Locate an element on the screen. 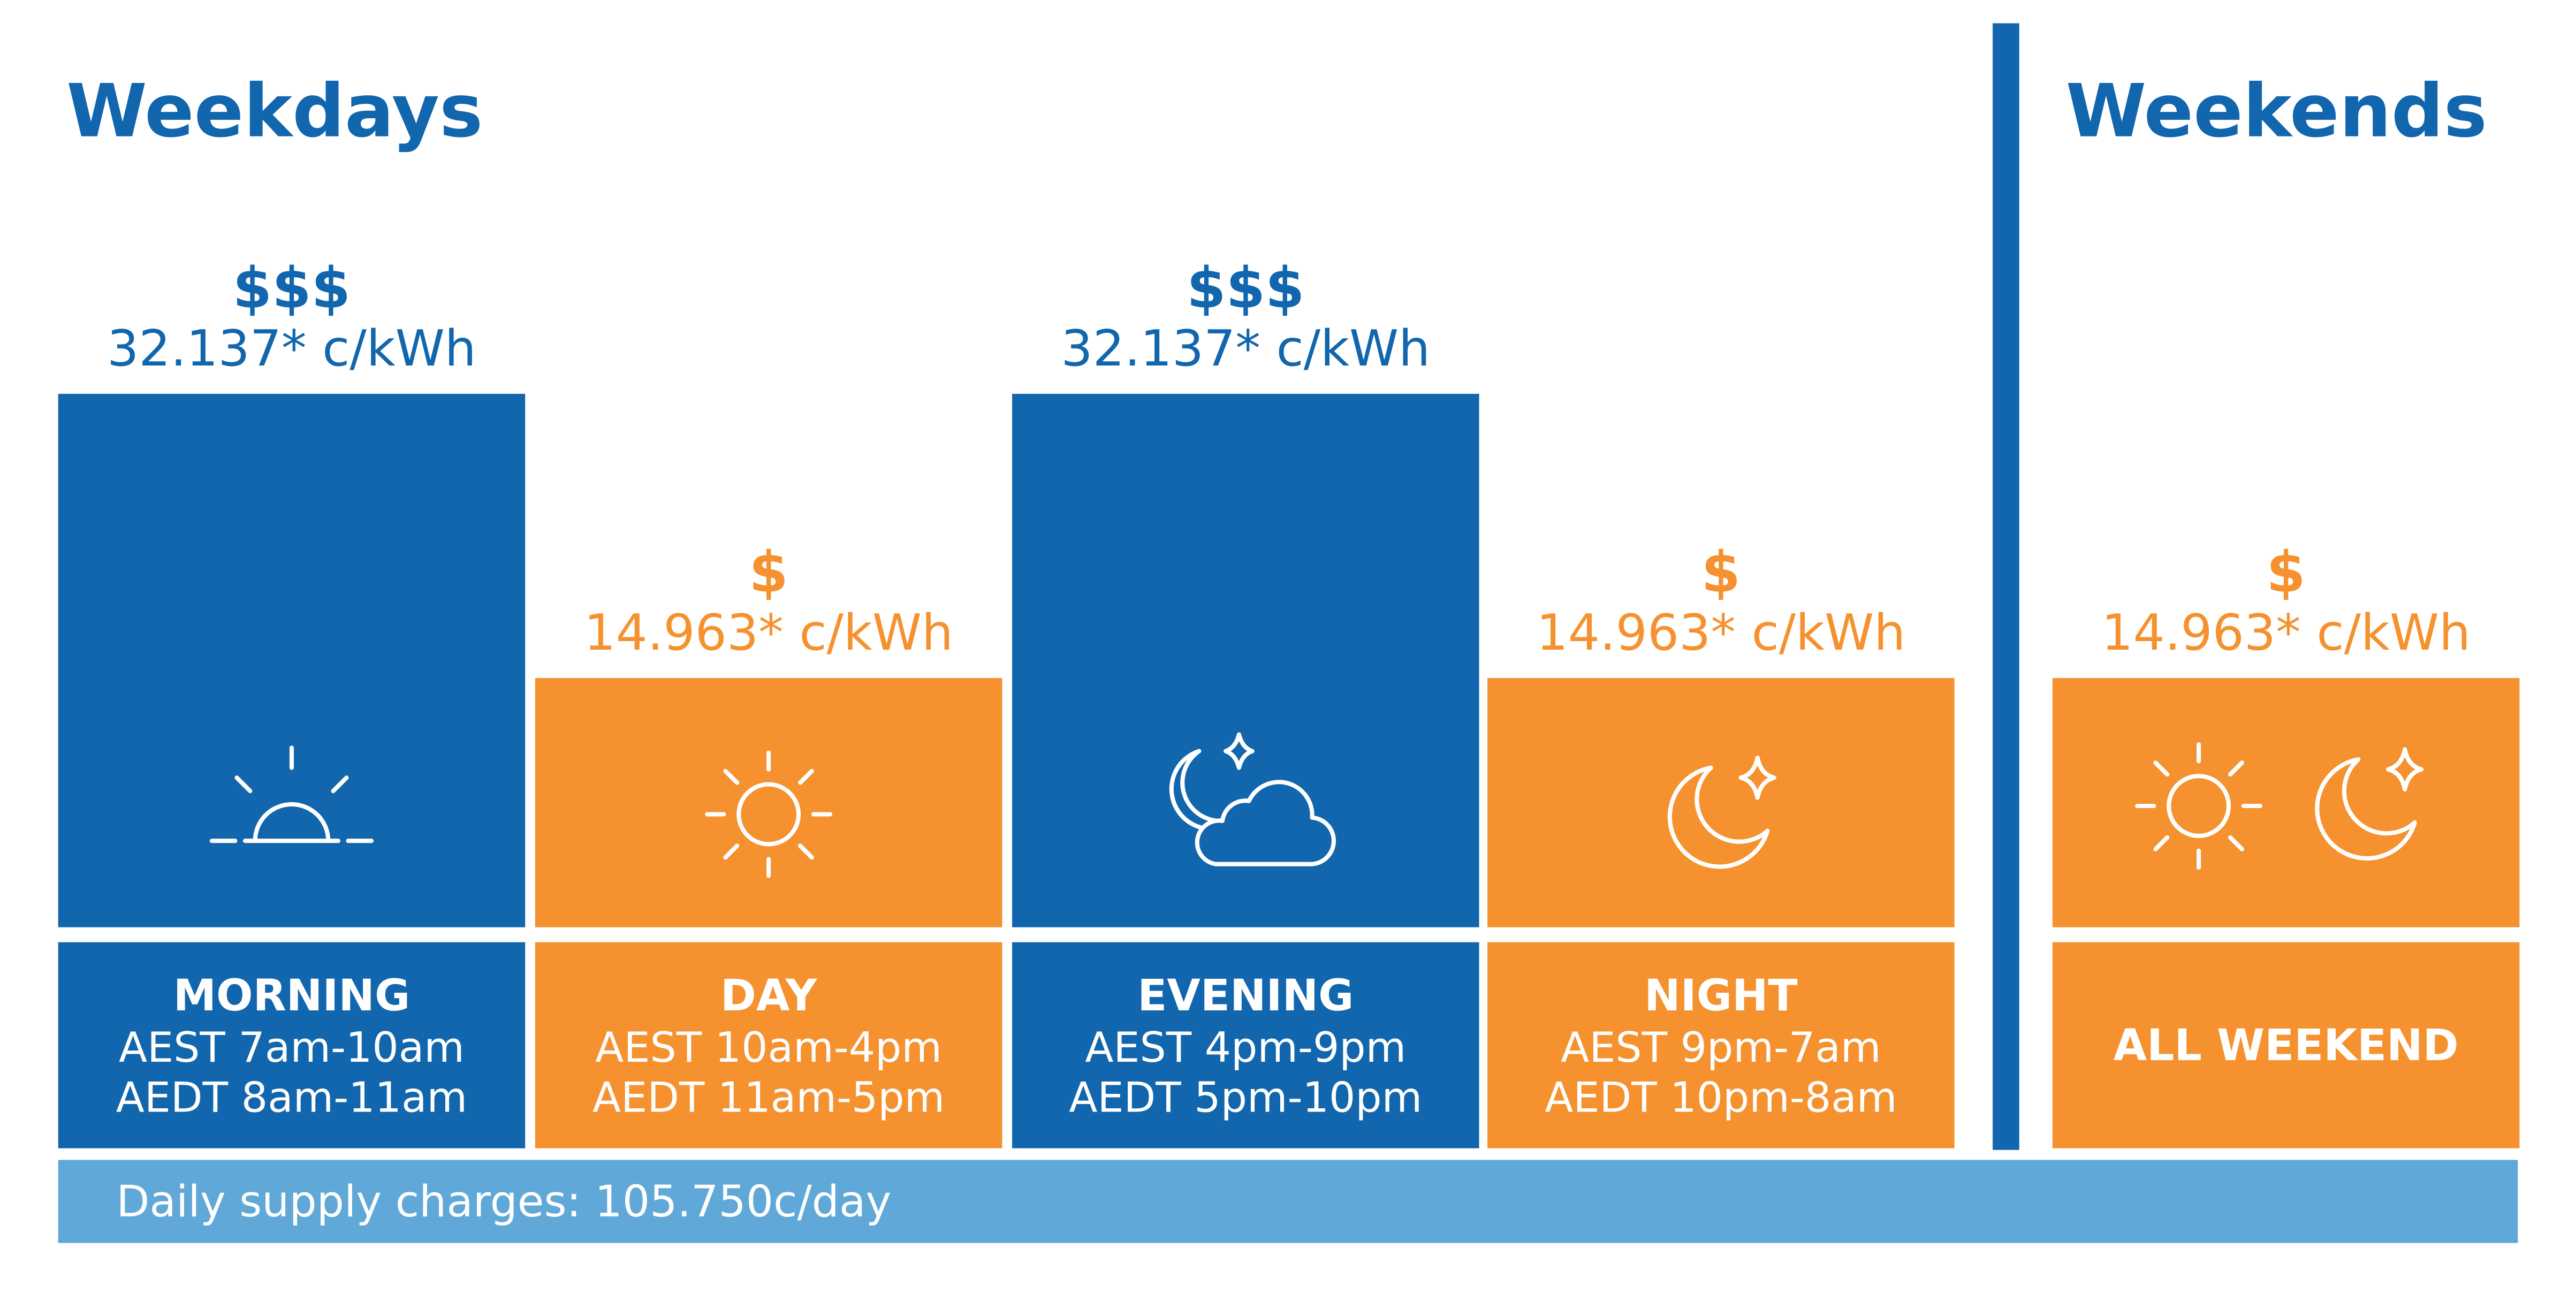  period-name: NIGHT is located at coordinates (1720, 996).